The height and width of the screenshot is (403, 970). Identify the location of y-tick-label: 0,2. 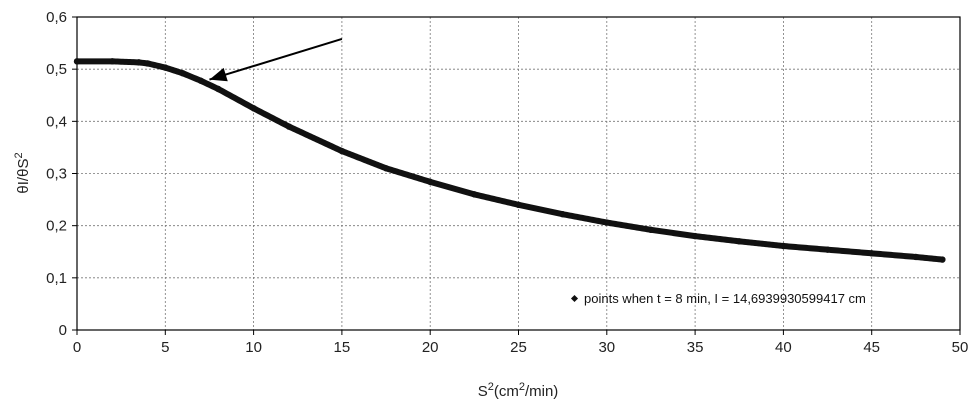
(56, 226).